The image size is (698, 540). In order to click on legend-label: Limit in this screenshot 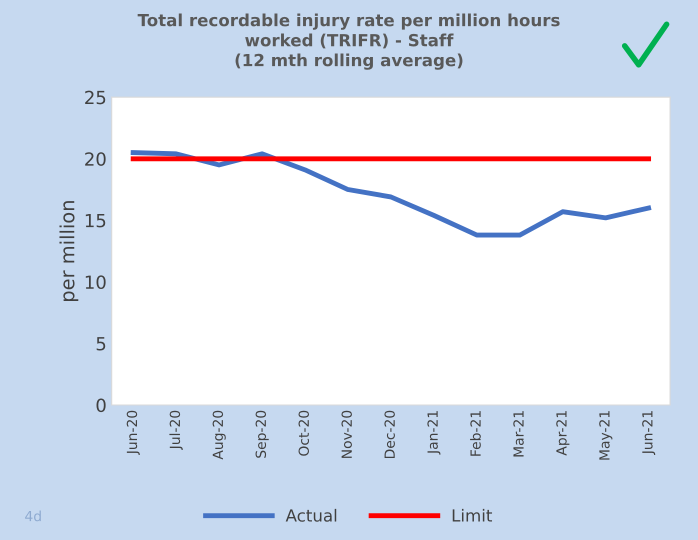, I will do `click(472, 515)`.